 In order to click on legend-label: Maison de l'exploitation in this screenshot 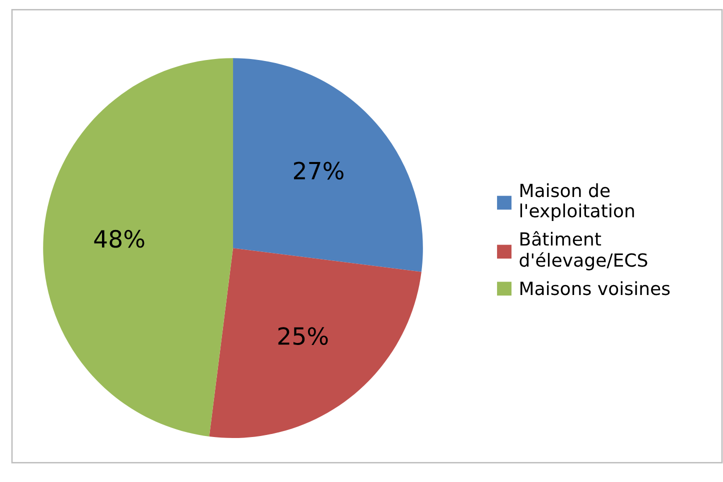, I will do `click(577, 202)`.